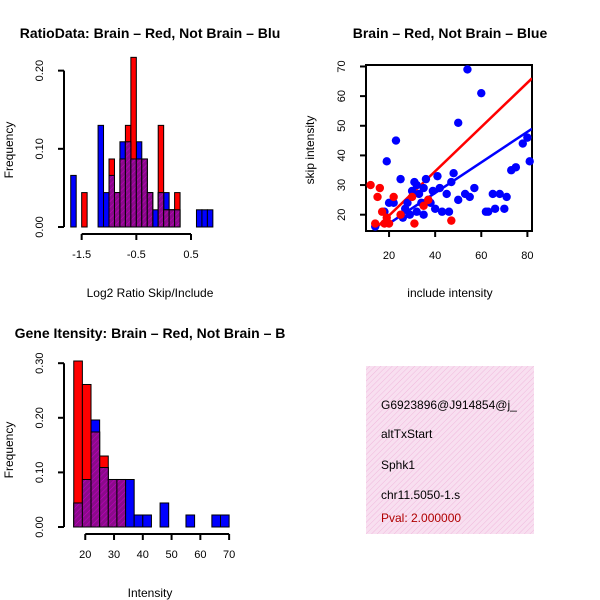 The height and width of the screenshot is (600, 600). Describe the element at coordinates (85, 555) in the screenshot. I see `intensity-x-tick-label: 20` at that location.